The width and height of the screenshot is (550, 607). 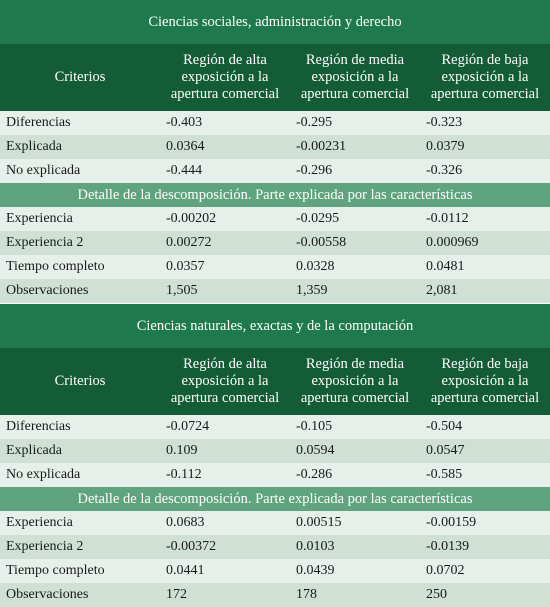 What do you see at coordinates (319, 522) in the screenshot?
I see `cell-value: 0.00515` at bounding box center [319, 522].